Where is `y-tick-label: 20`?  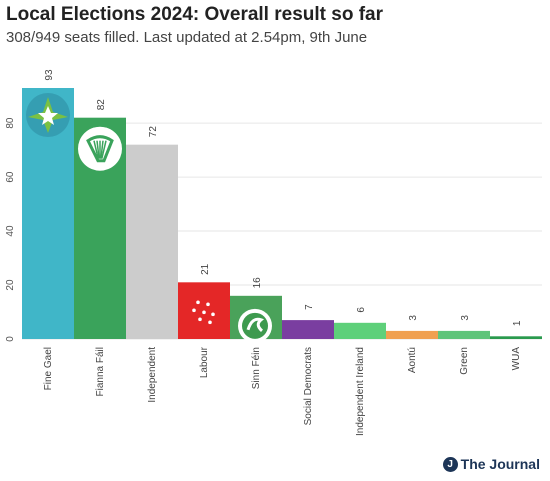 y-tick-label: 20 is located at coordinates (10, 285).